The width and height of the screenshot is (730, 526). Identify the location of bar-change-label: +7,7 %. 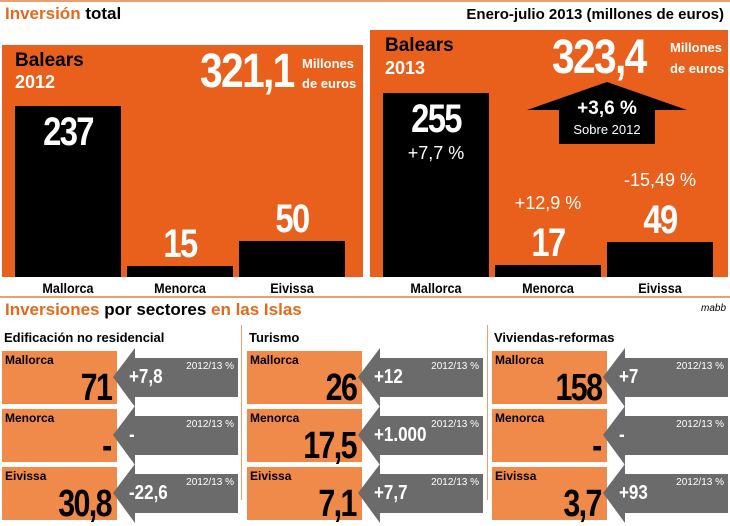
(436, 153).